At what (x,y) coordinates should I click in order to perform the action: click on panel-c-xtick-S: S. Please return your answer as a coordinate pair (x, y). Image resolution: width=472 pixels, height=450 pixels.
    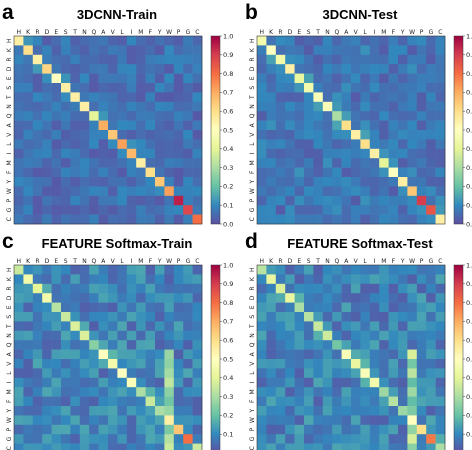
    Looking at the image, I should click on (66, 261).